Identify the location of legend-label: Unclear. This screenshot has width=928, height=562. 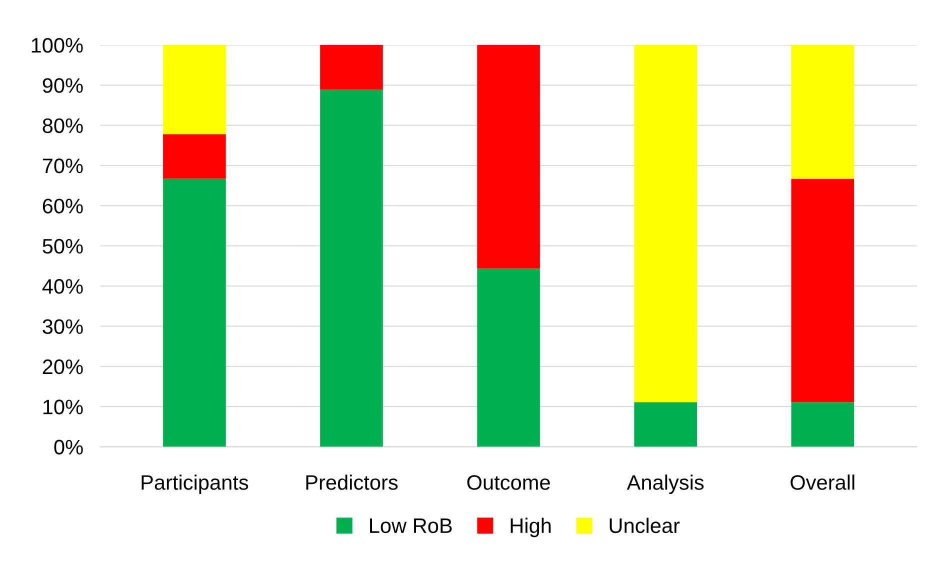
(645, 526).